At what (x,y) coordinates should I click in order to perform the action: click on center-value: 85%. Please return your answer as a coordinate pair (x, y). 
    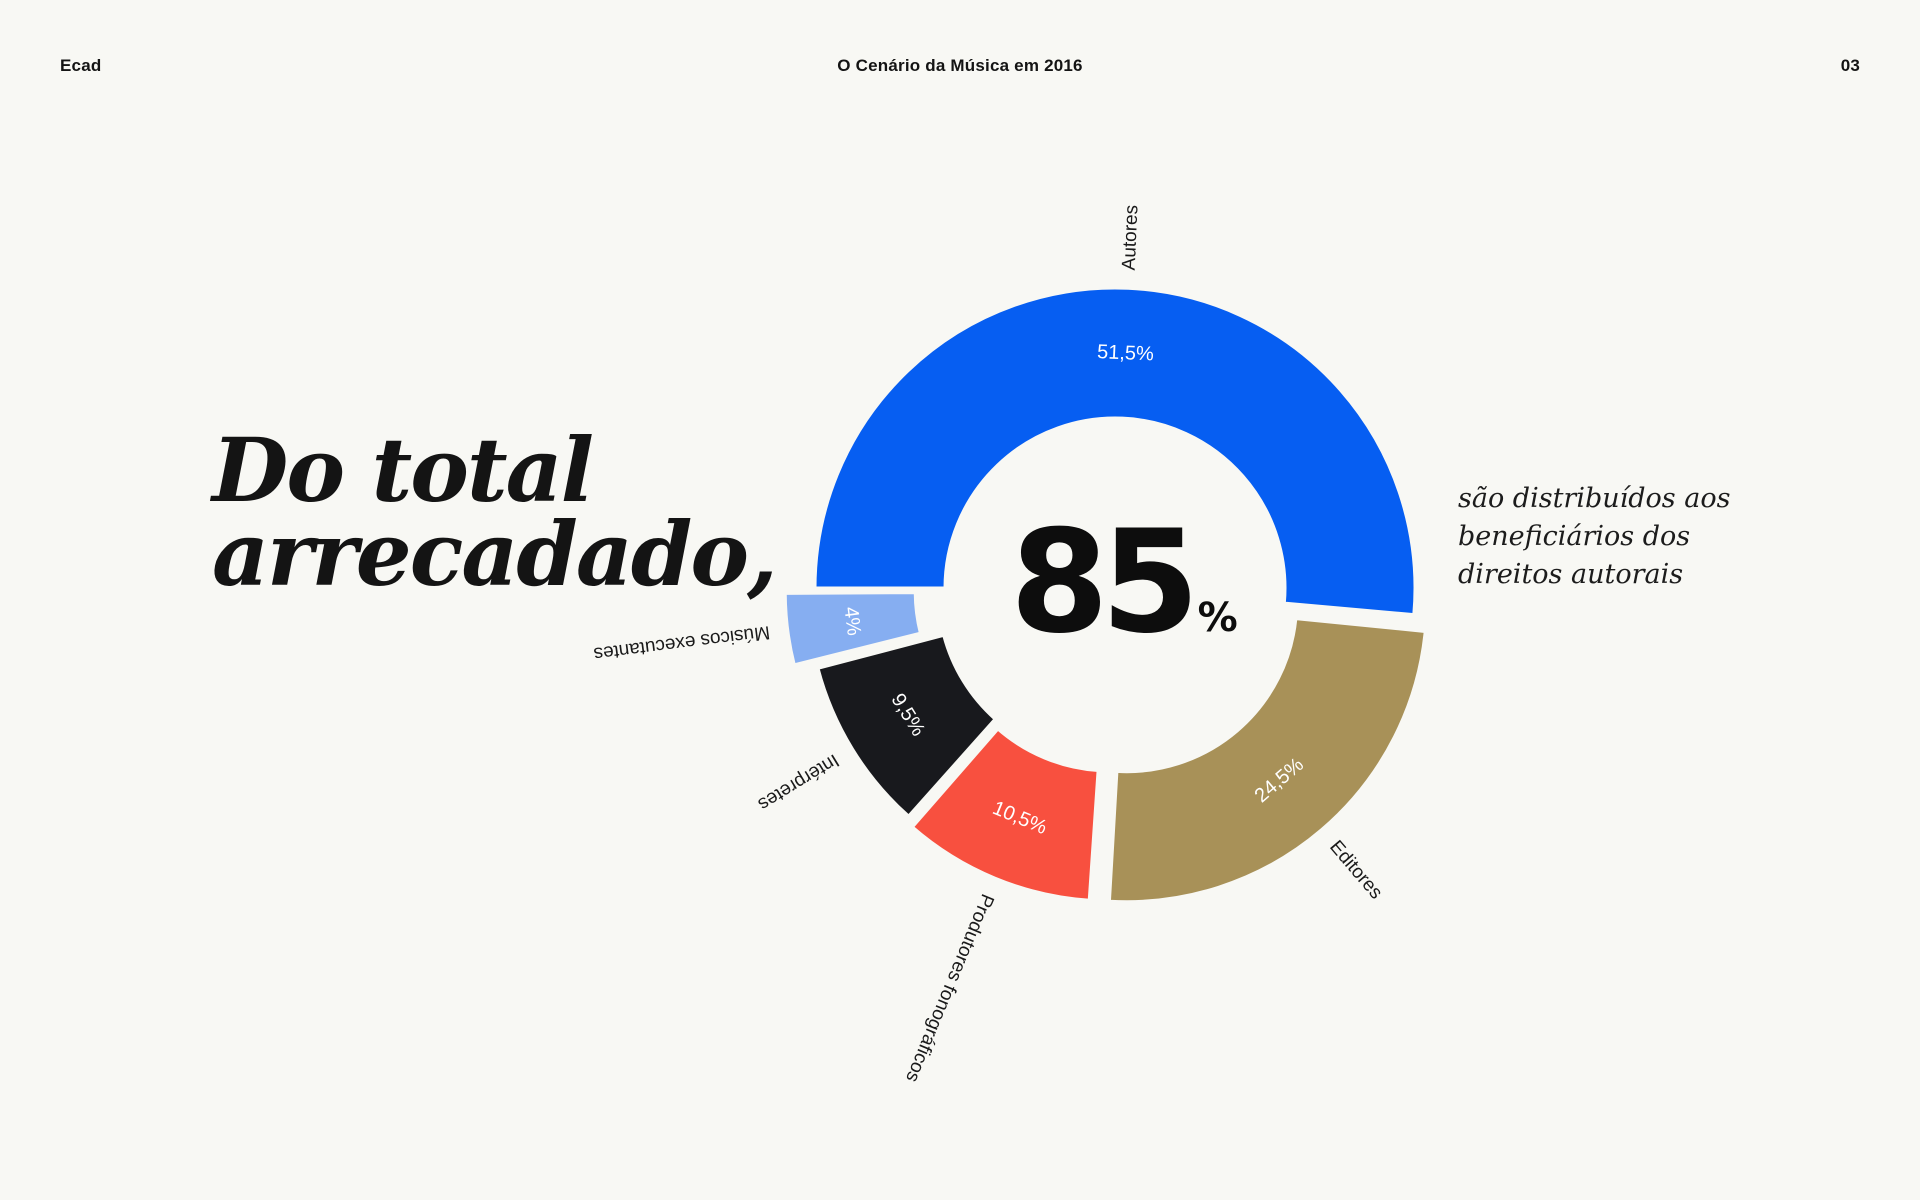
    Looking at the image, I should click on (1124, 600).